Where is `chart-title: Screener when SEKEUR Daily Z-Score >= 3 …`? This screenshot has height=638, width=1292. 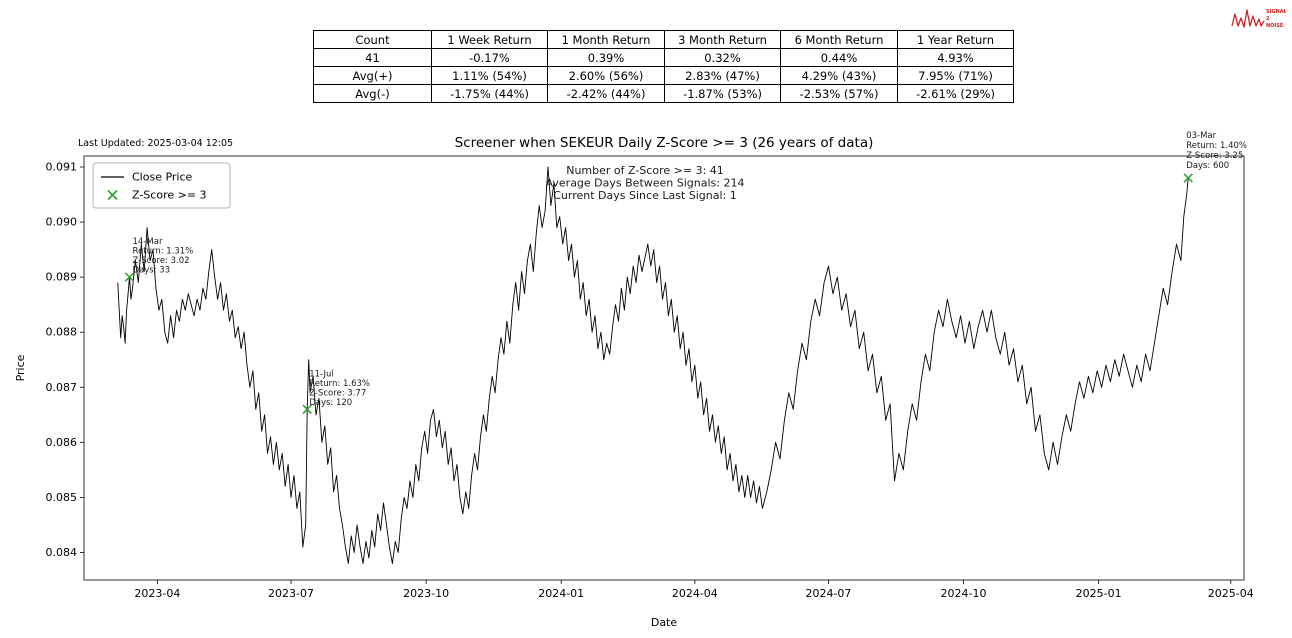
chart-title: Screener when SEKEUR Daily Z-Score >= 3 … is located at coordinates (664, 143).